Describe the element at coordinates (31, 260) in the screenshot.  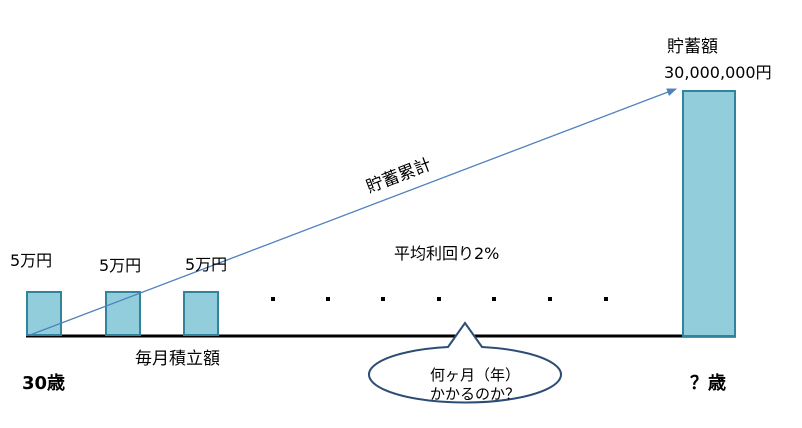
I see `deposit-label-1: 5万円` at that location.